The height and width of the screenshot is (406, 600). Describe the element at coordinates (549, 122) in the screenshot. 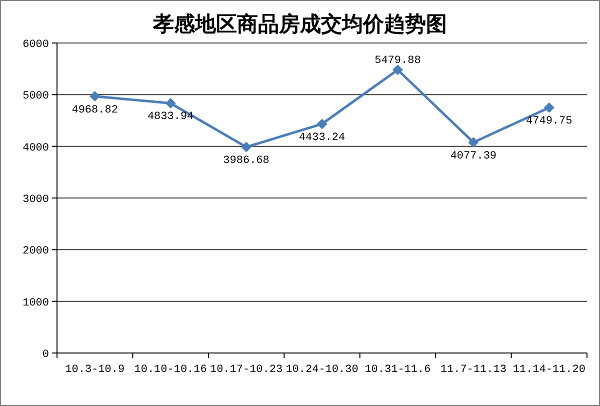

I see `data-label: 4749.75` at that location.